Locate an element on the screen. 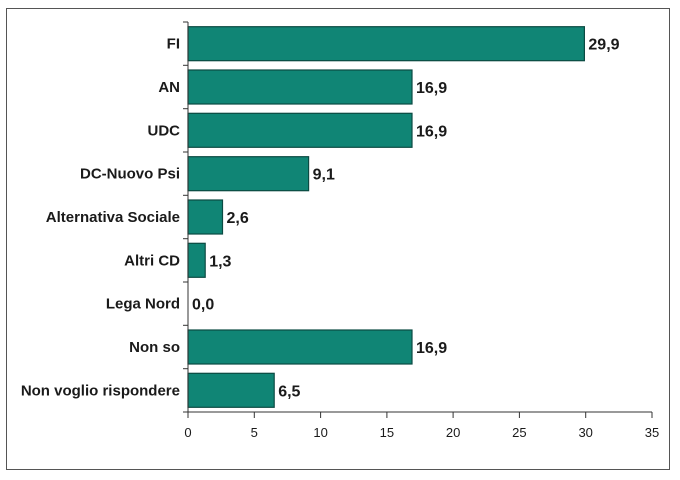  x-tick-label-2: 10 is located at coordinates (320, 432).